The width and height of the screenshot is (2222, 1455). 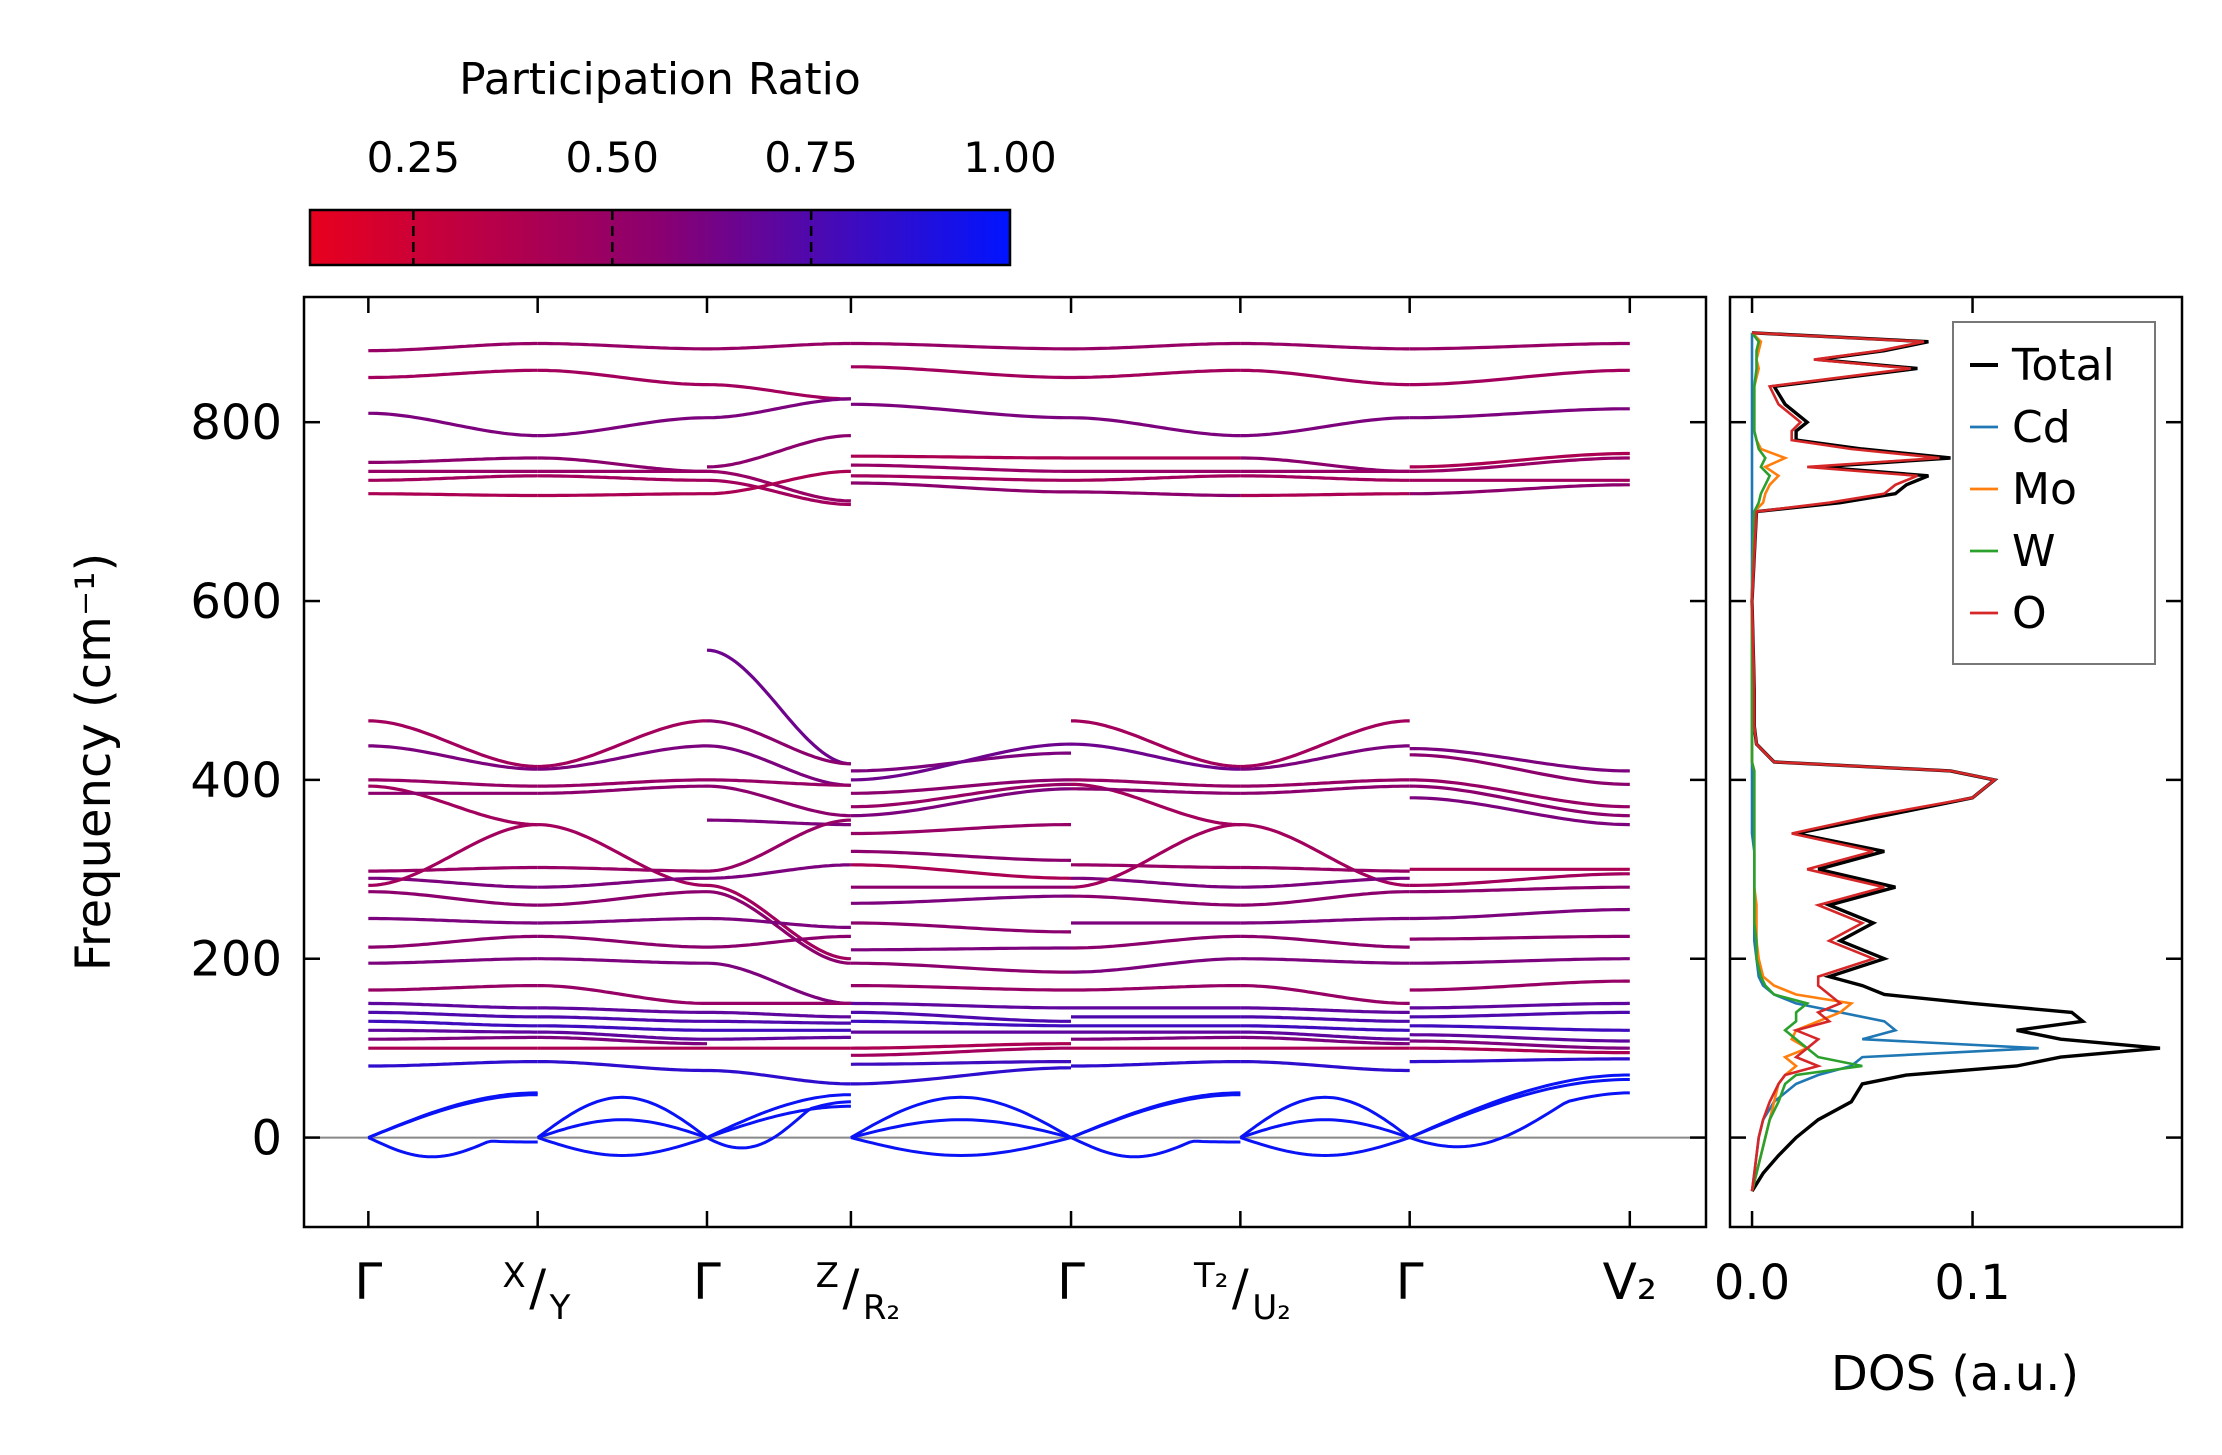 I want to click on k-point-label-bottom: Y, so click(x=560, y=1308).